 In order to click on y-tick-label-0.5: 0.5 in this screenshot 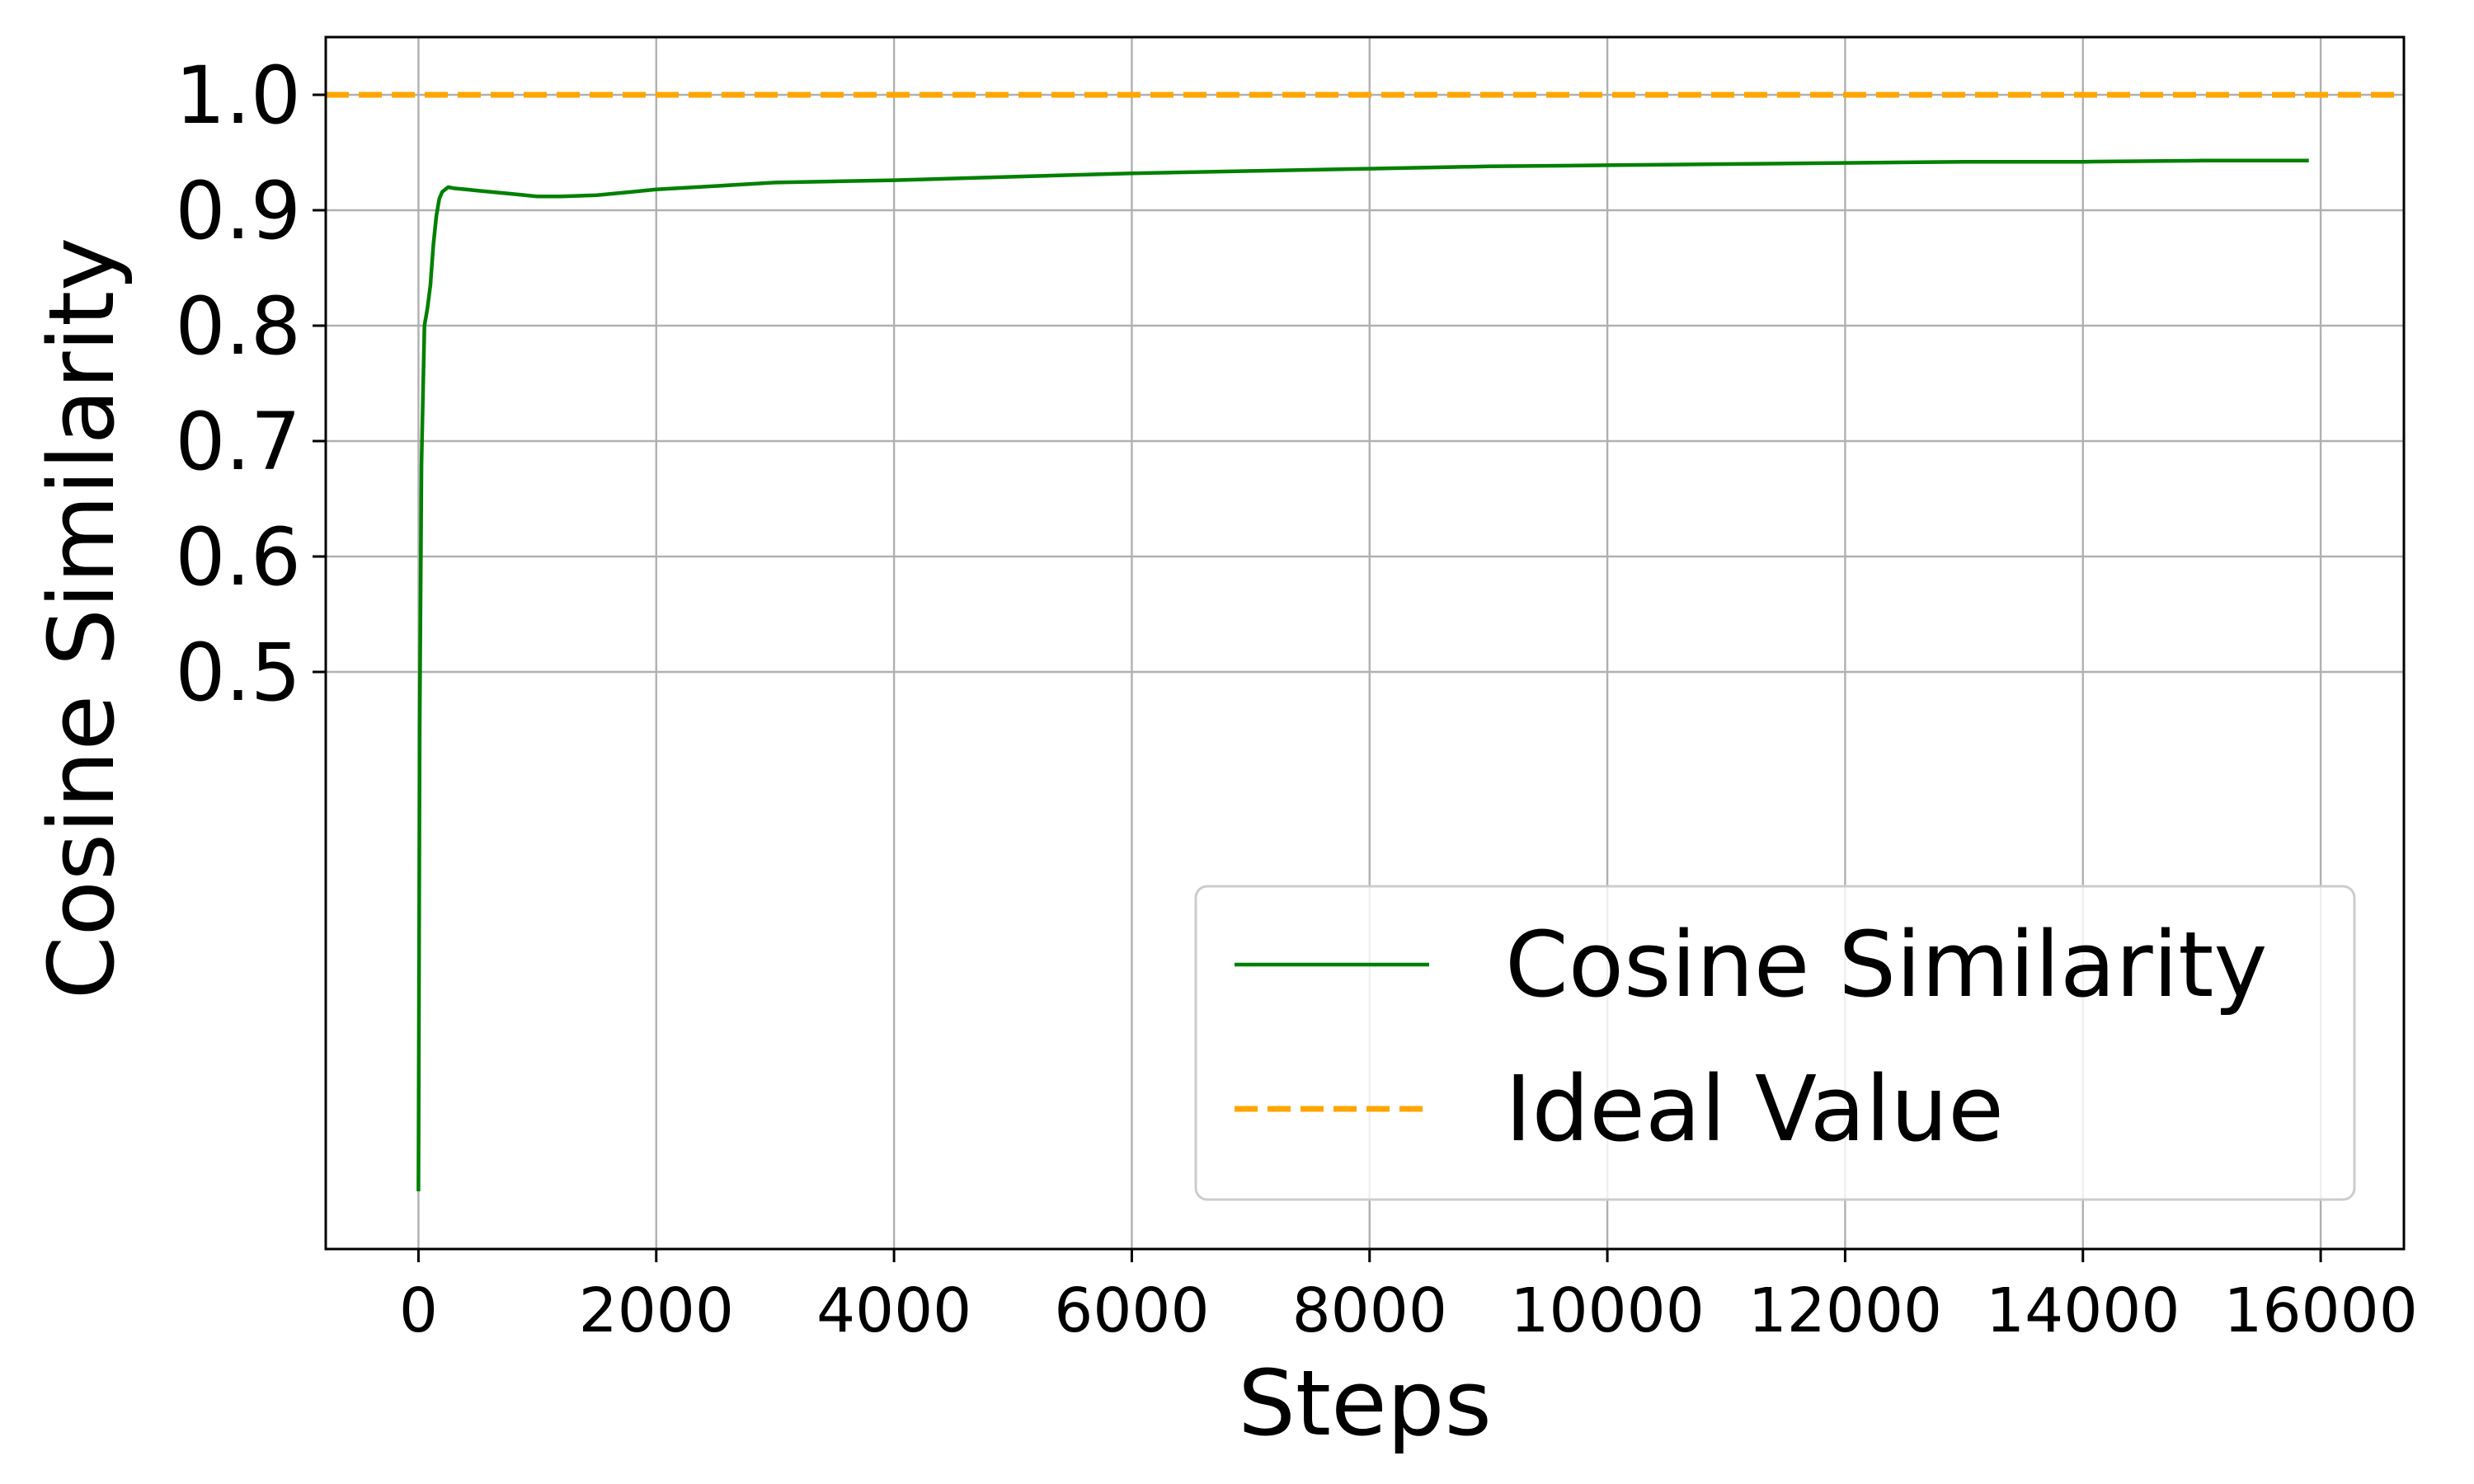, I will do `click(238, 673)`.